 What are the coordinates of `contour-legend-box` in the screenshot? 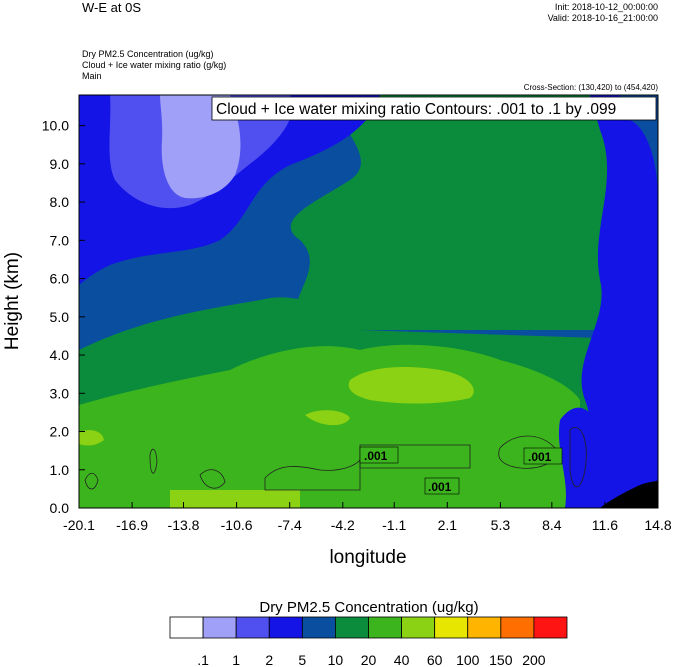 It's located at (434, 108).